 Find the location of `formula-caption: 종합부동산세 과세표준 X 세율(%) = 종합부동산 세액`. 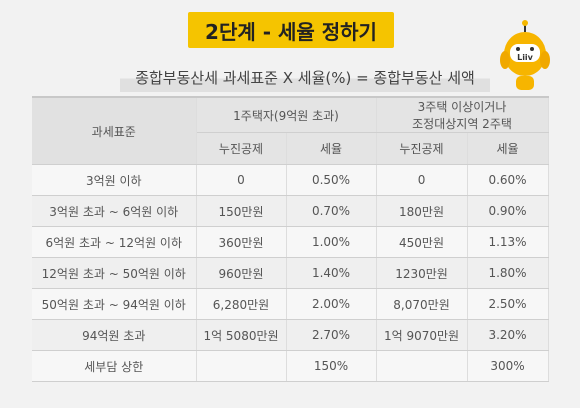

formula-caption: 종합부동산세 과세표준 X 세율(%) = 종합부동산 세액 is located at coordinates (305, 77).